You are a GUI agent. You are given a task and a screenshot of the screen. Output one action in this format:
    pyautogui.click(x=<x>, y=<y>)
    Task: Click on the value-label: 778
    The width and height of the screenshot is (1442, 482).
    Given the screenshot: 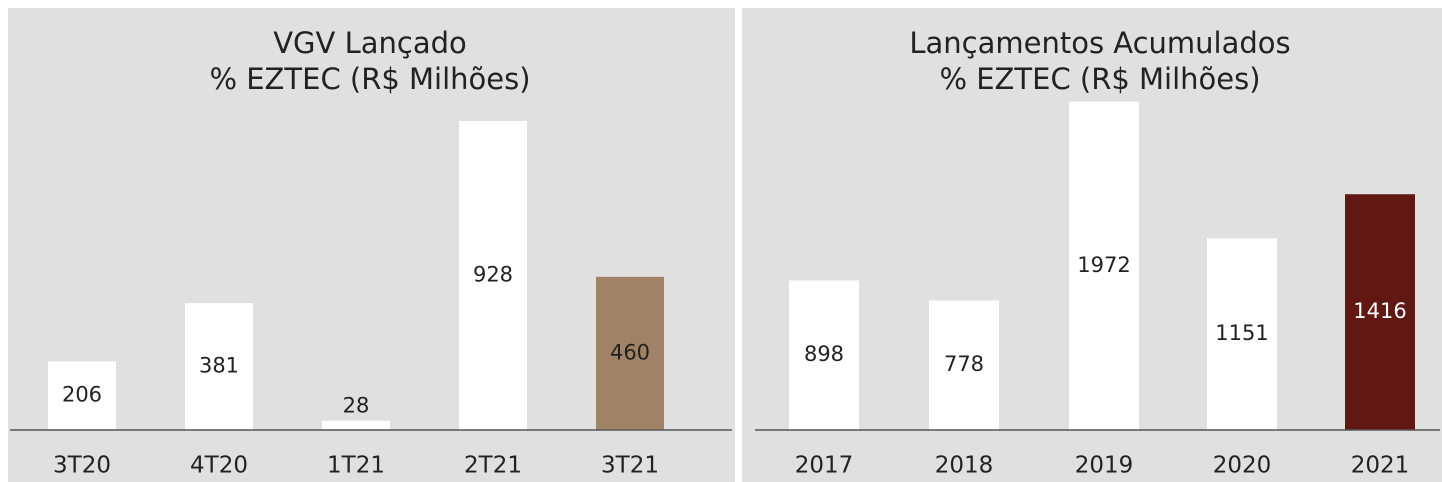 What is the action you would take?
    pyautogui.click(x=964, y=364)
    